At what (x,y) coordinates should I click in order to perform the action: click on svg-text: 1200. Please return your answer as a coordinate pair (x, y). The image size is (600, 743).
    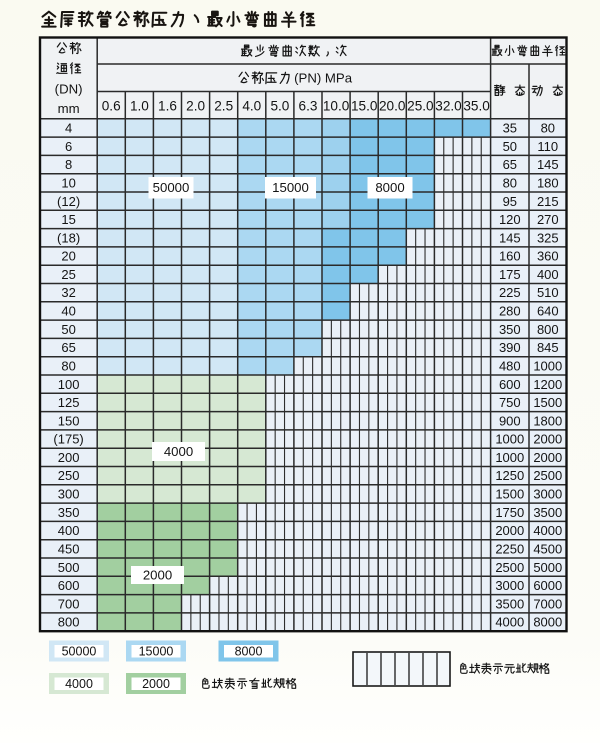
    Looking at the image, I should click on (547, 384).